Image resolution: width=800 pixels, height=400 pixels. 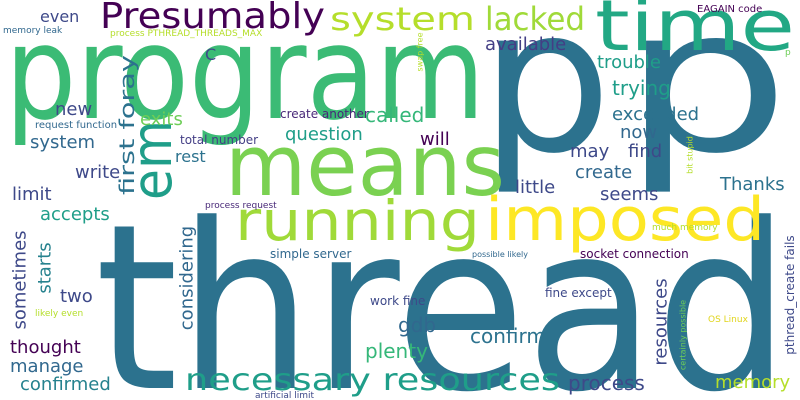 What do you see at coordinates (752, 184) in the screenshot?
I see `word: Thanks` at bounding box center [752, 184].